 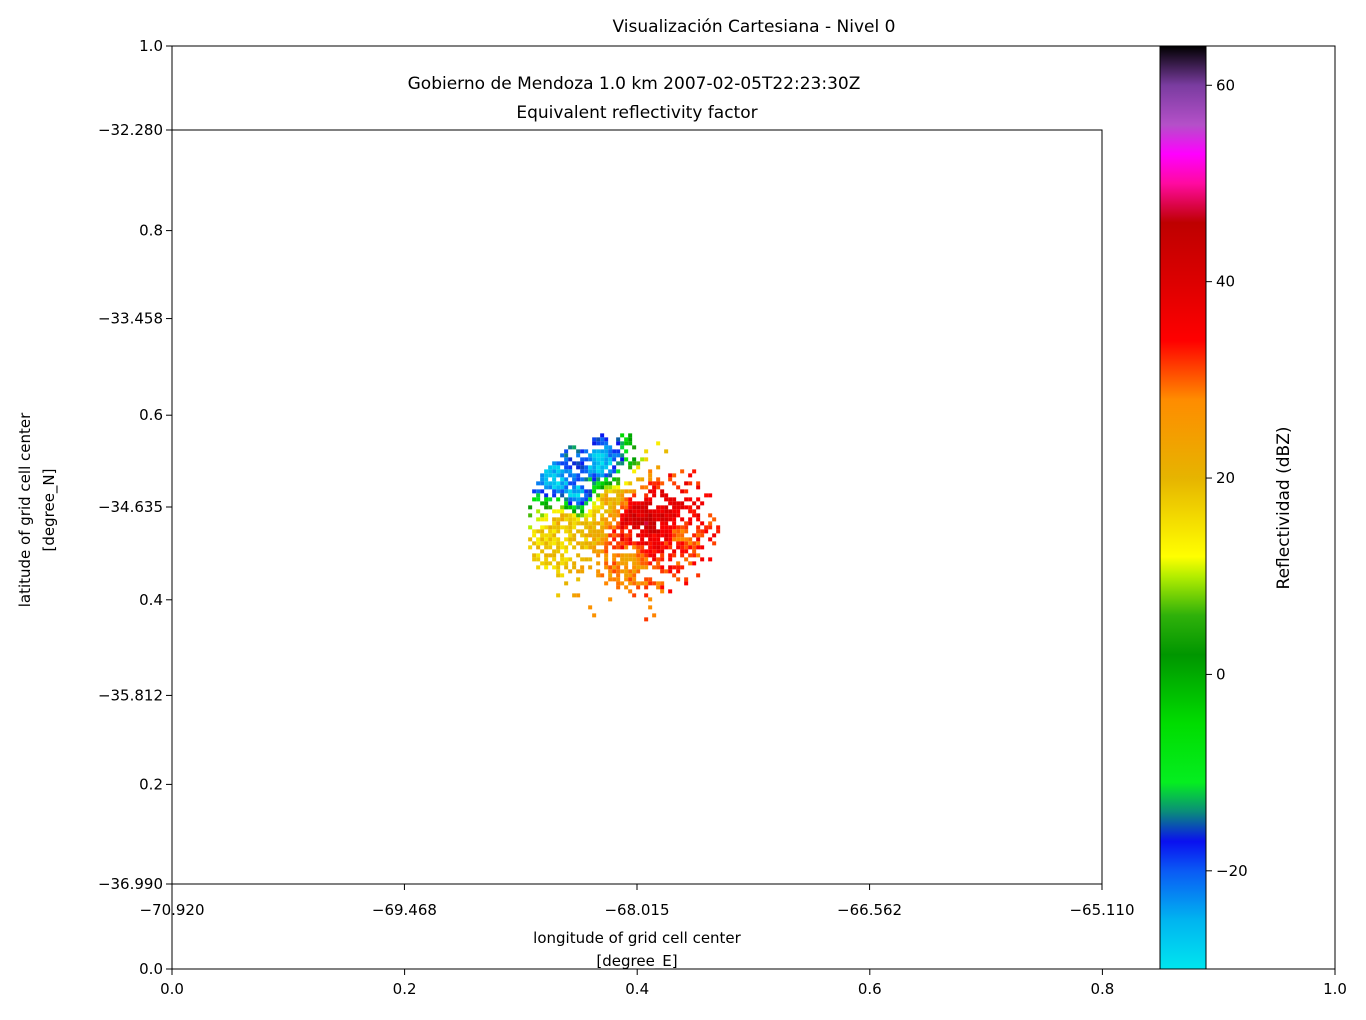 I want to click on colorbar-tick-label: 20, so click(x=1225, y=478).